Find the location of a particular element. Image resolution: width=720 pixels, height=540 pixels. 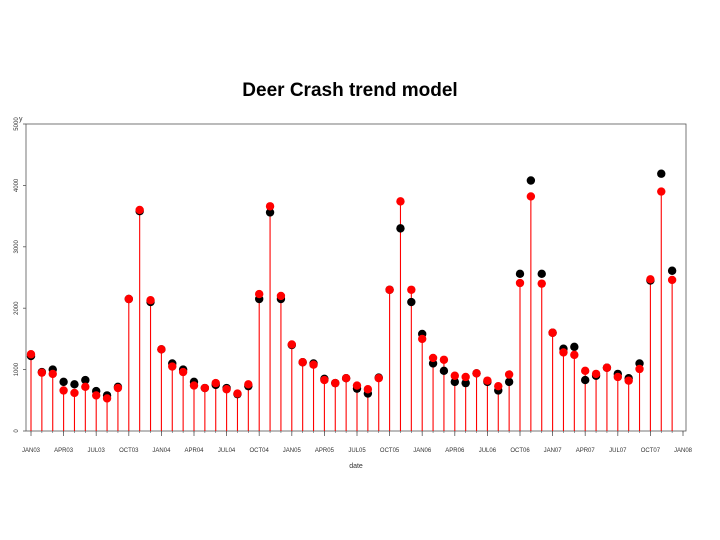

y-tick-label: 5000 is located at coordinates (17, 124).